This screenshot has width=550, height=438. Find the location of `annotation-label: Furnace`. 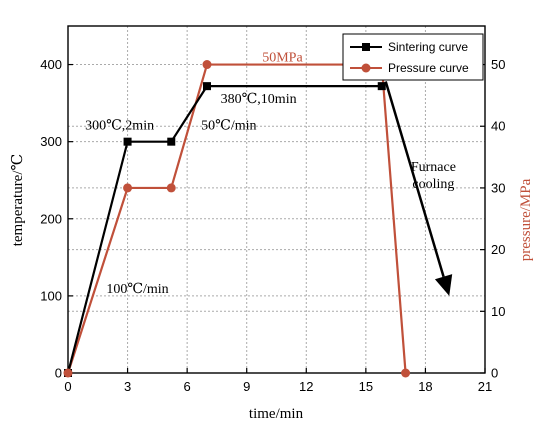

annotation-label: Furnace is located at coordinates (433, 167).